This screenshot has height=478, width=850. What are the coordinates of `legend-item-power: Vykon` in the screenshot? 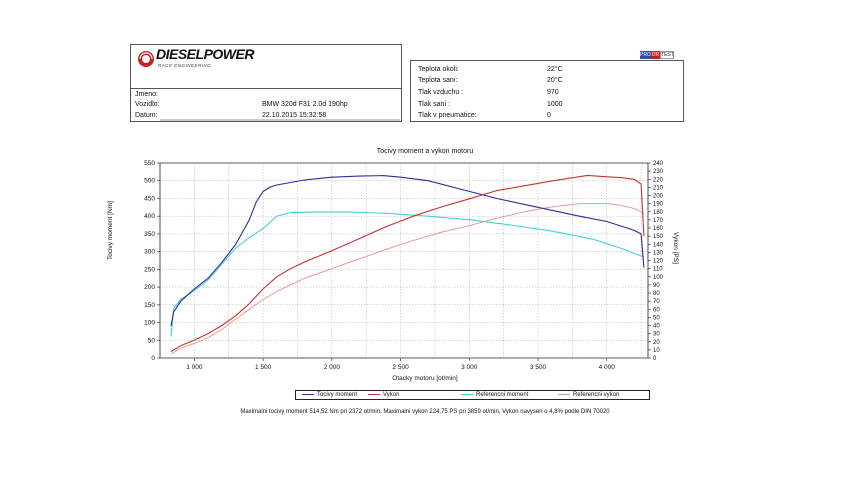 It's located at (383, 395).